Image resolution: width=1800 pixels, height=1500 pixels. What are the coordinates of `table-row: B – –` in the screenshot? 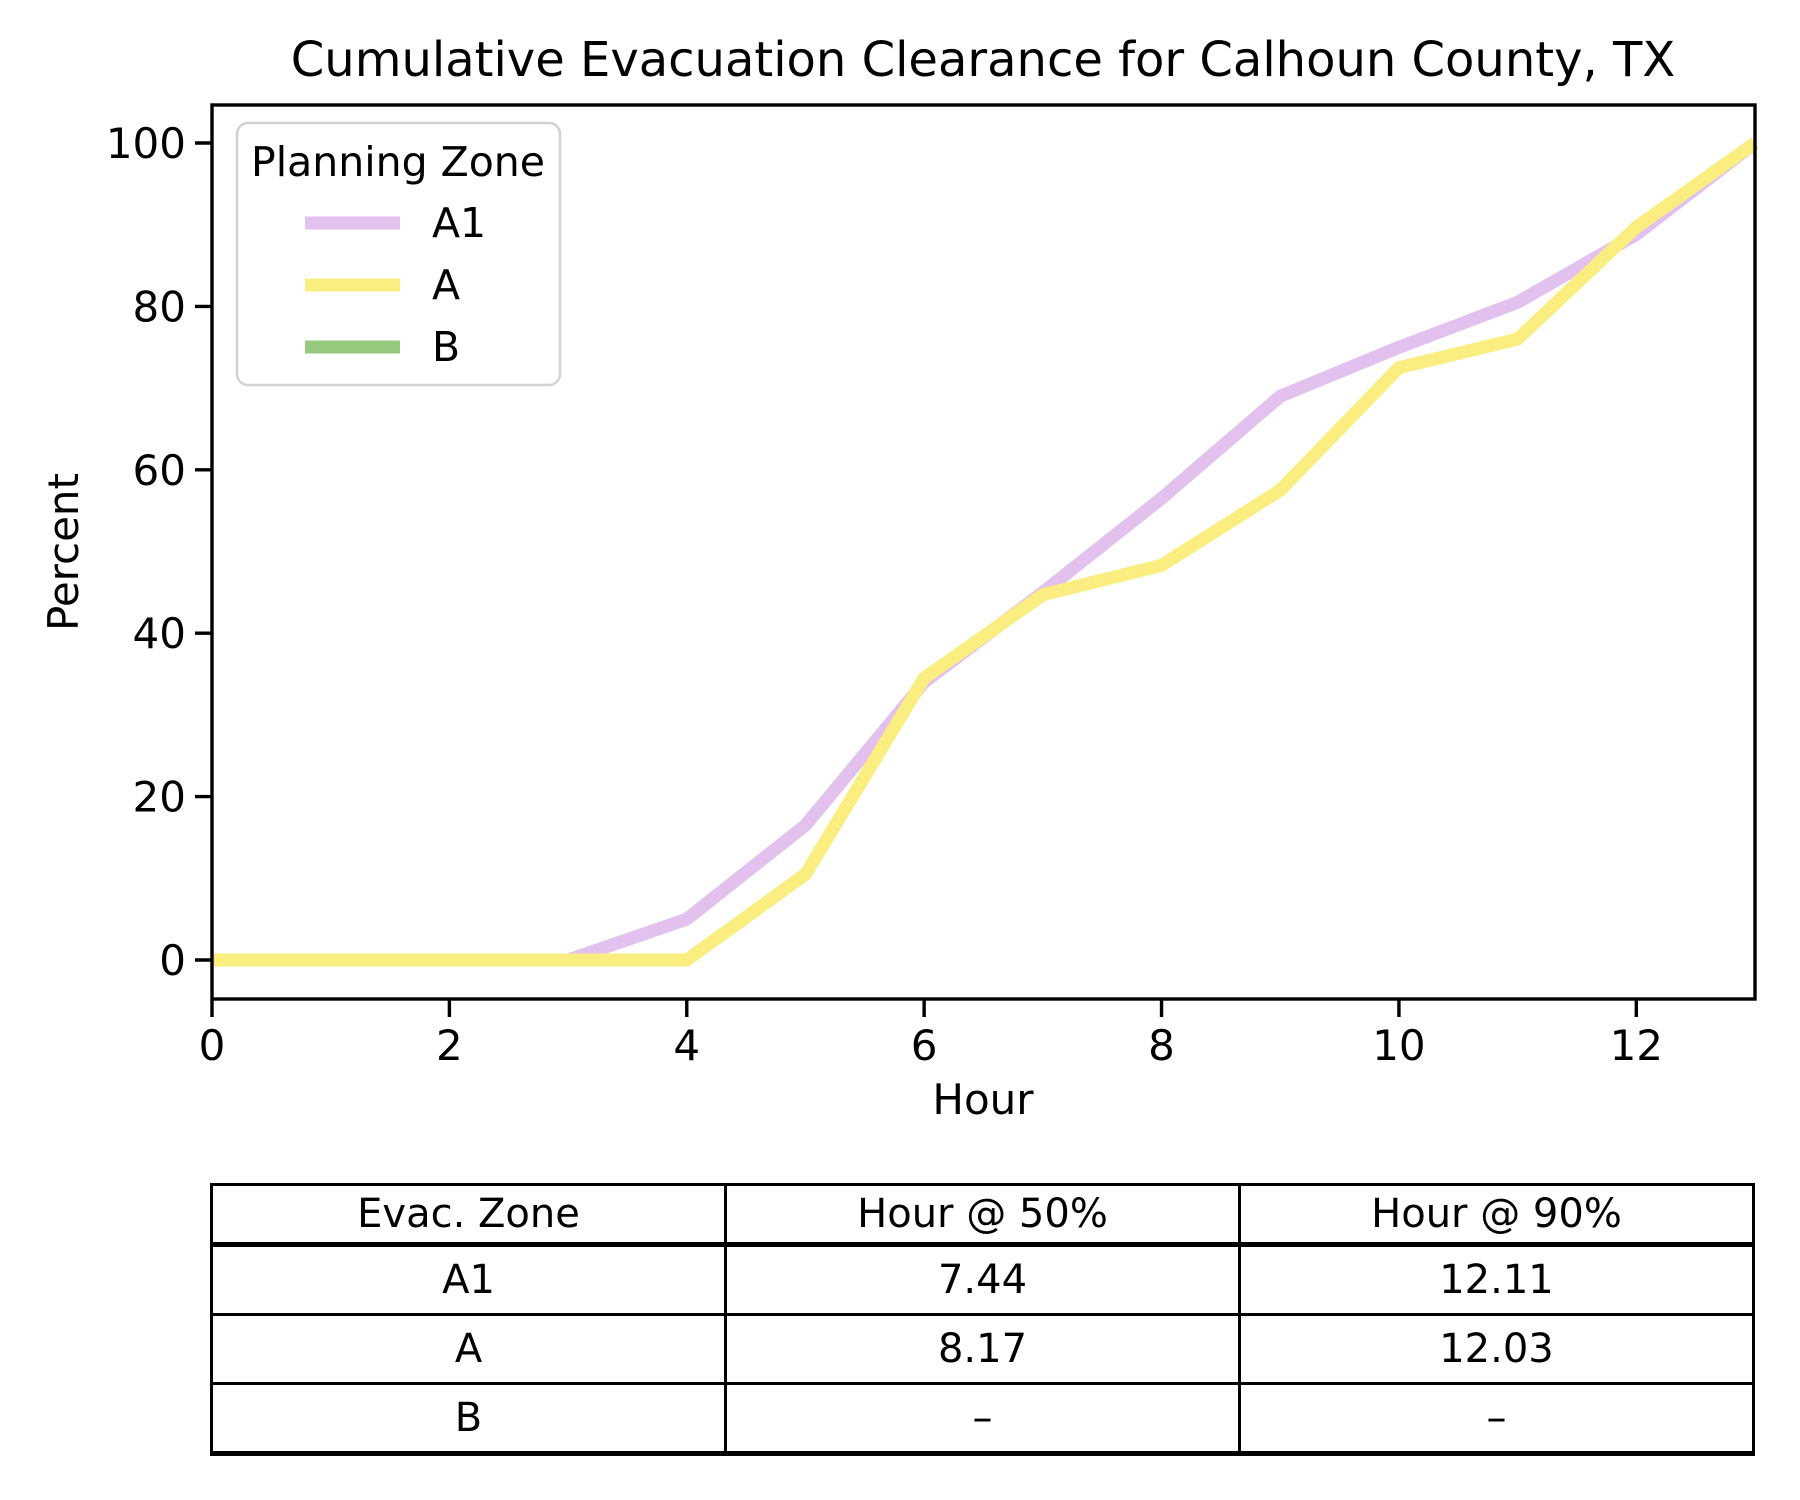 It's located at (982, 1419).